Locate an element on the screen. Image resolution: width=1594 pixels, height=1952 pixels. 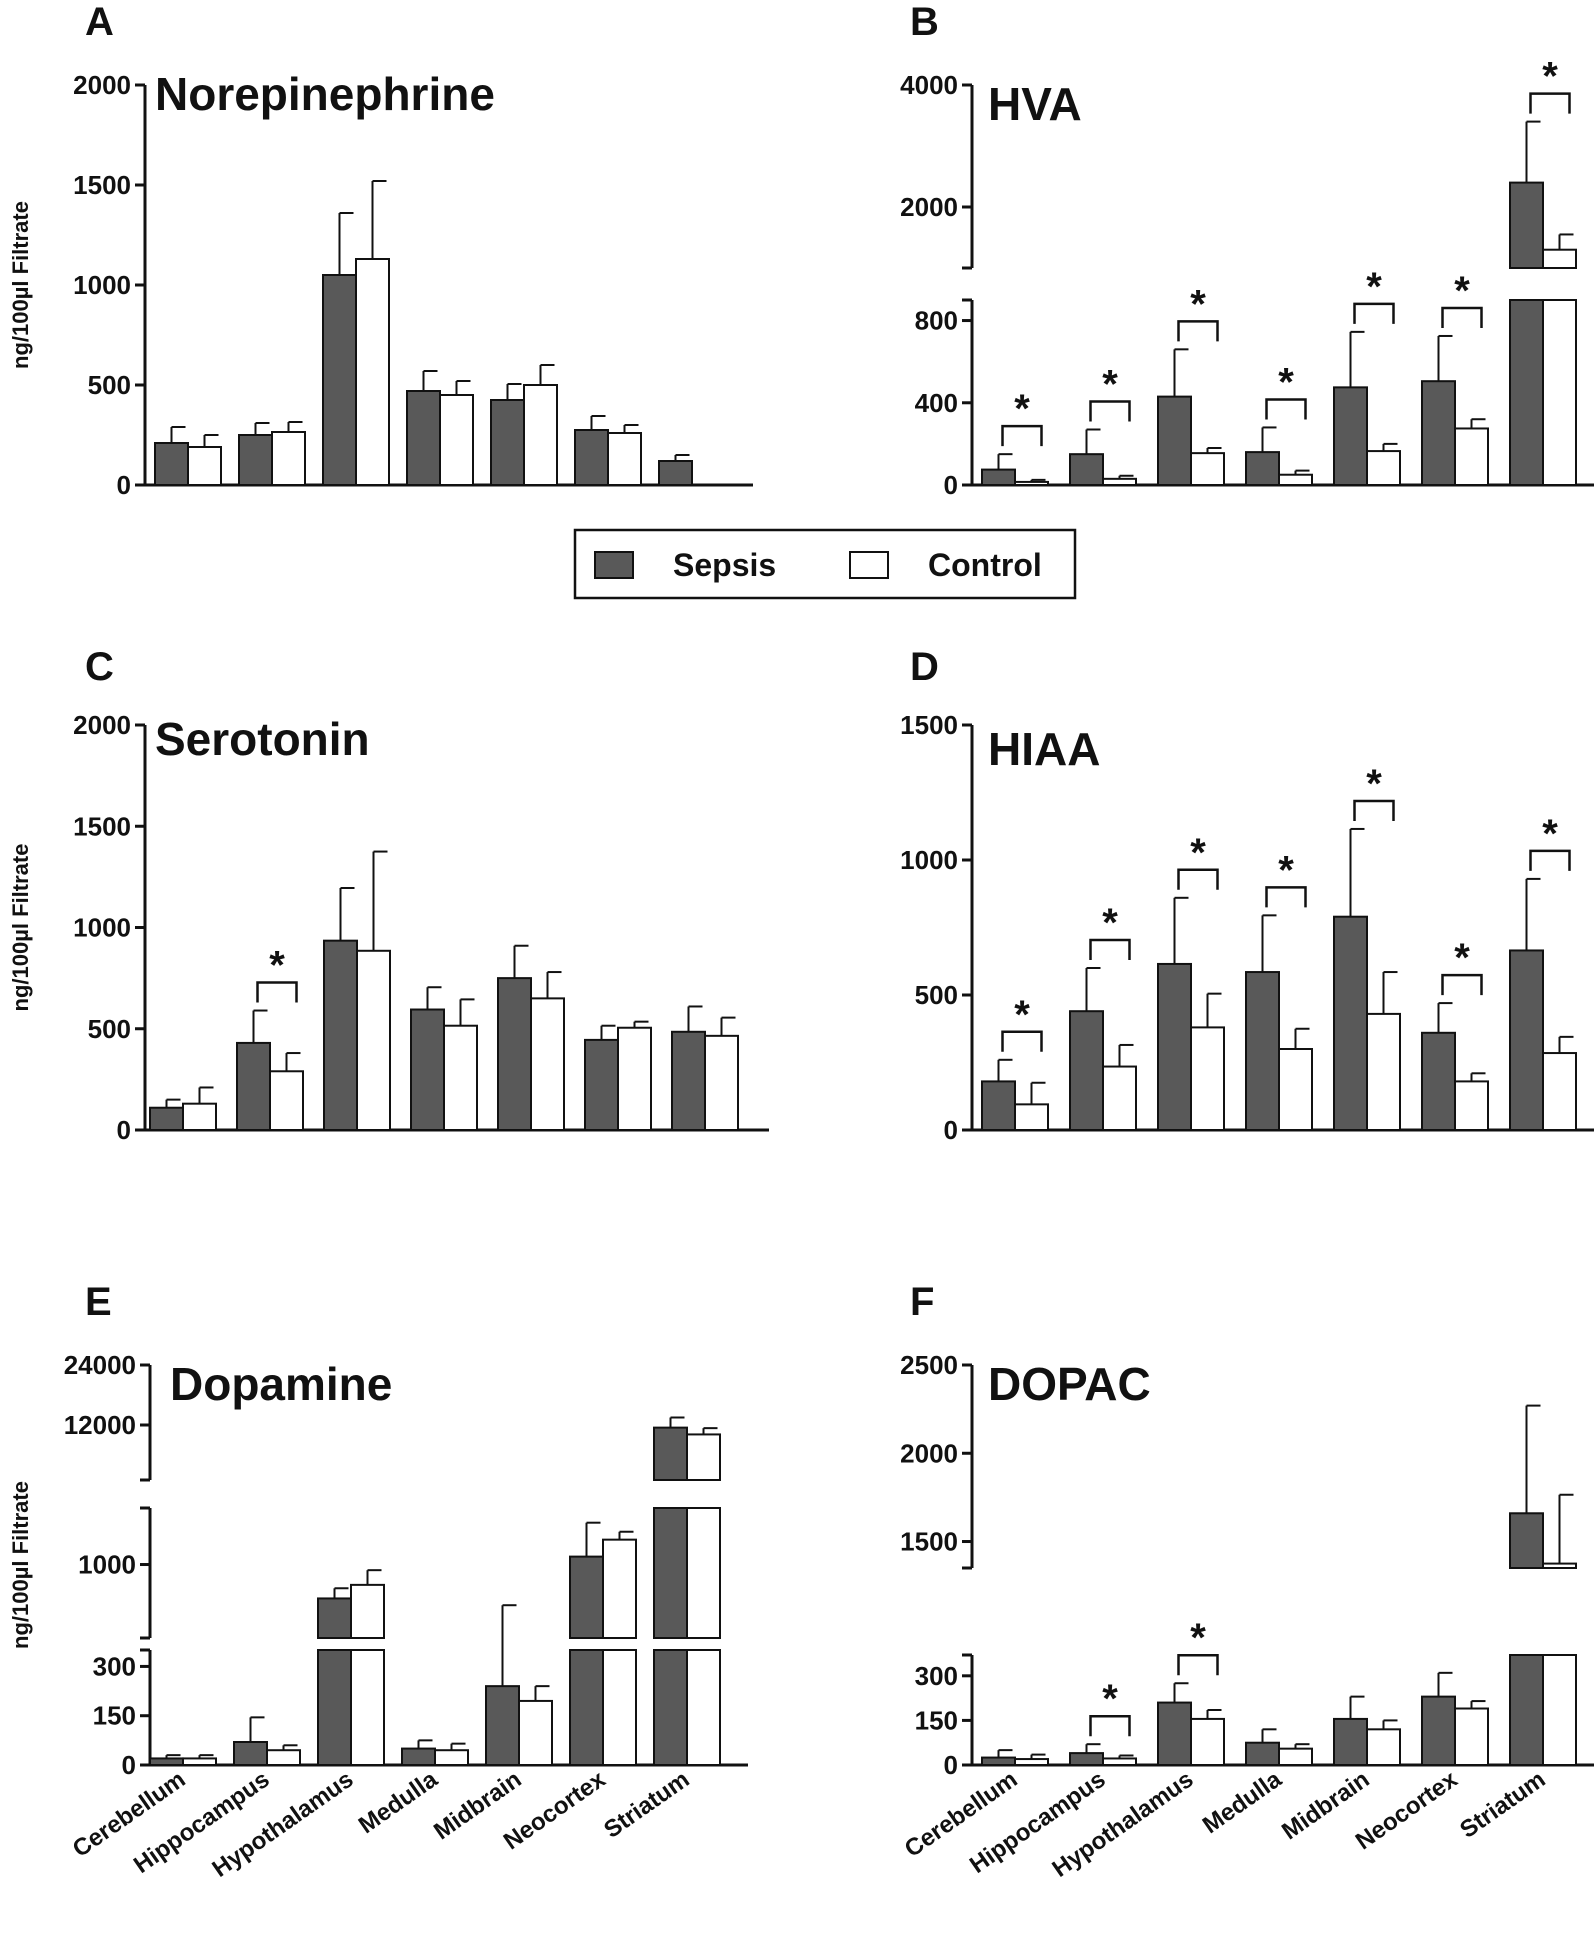
chart-title: Norepinephrine is located at coordinates (325, 94).